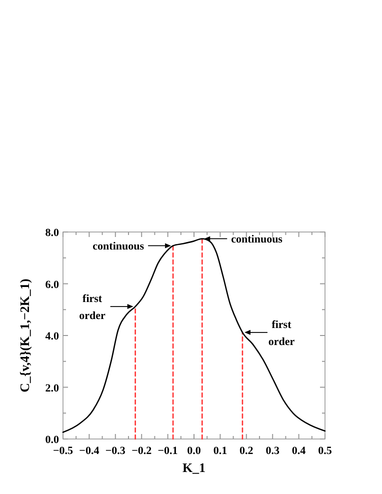  I want to click on y-tick-label: 2.0, so click(52, 388).